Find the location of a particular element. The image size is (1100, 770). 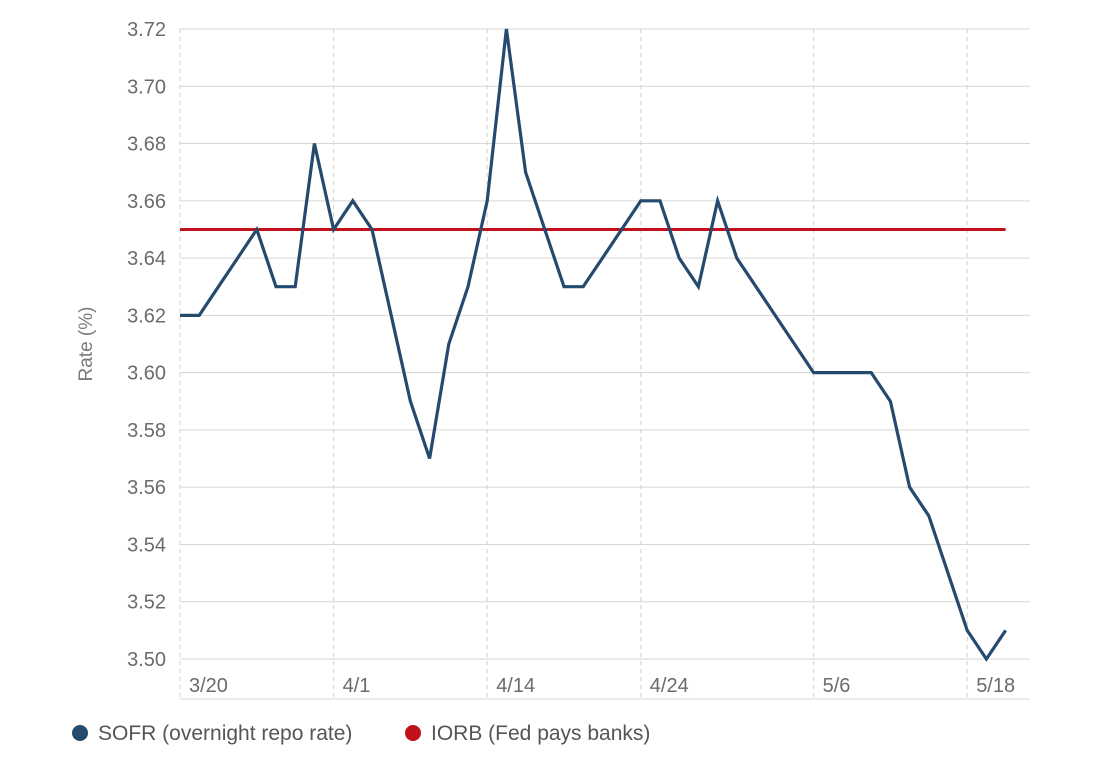

x-tick-label: 4/1 is located at coordinates (357, 686).